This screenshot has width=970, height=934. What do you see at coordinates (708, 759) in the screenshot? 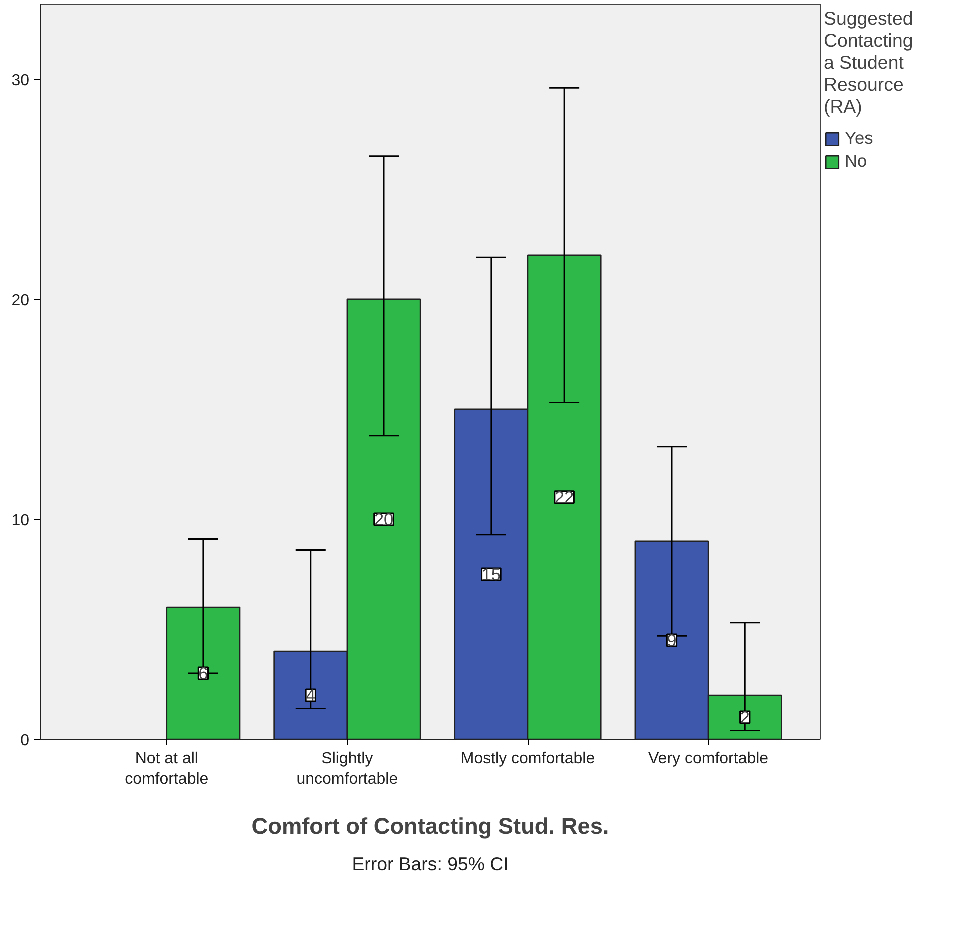
I see `x-tick-label: Very comfortable` at bounding box center [708, 759].